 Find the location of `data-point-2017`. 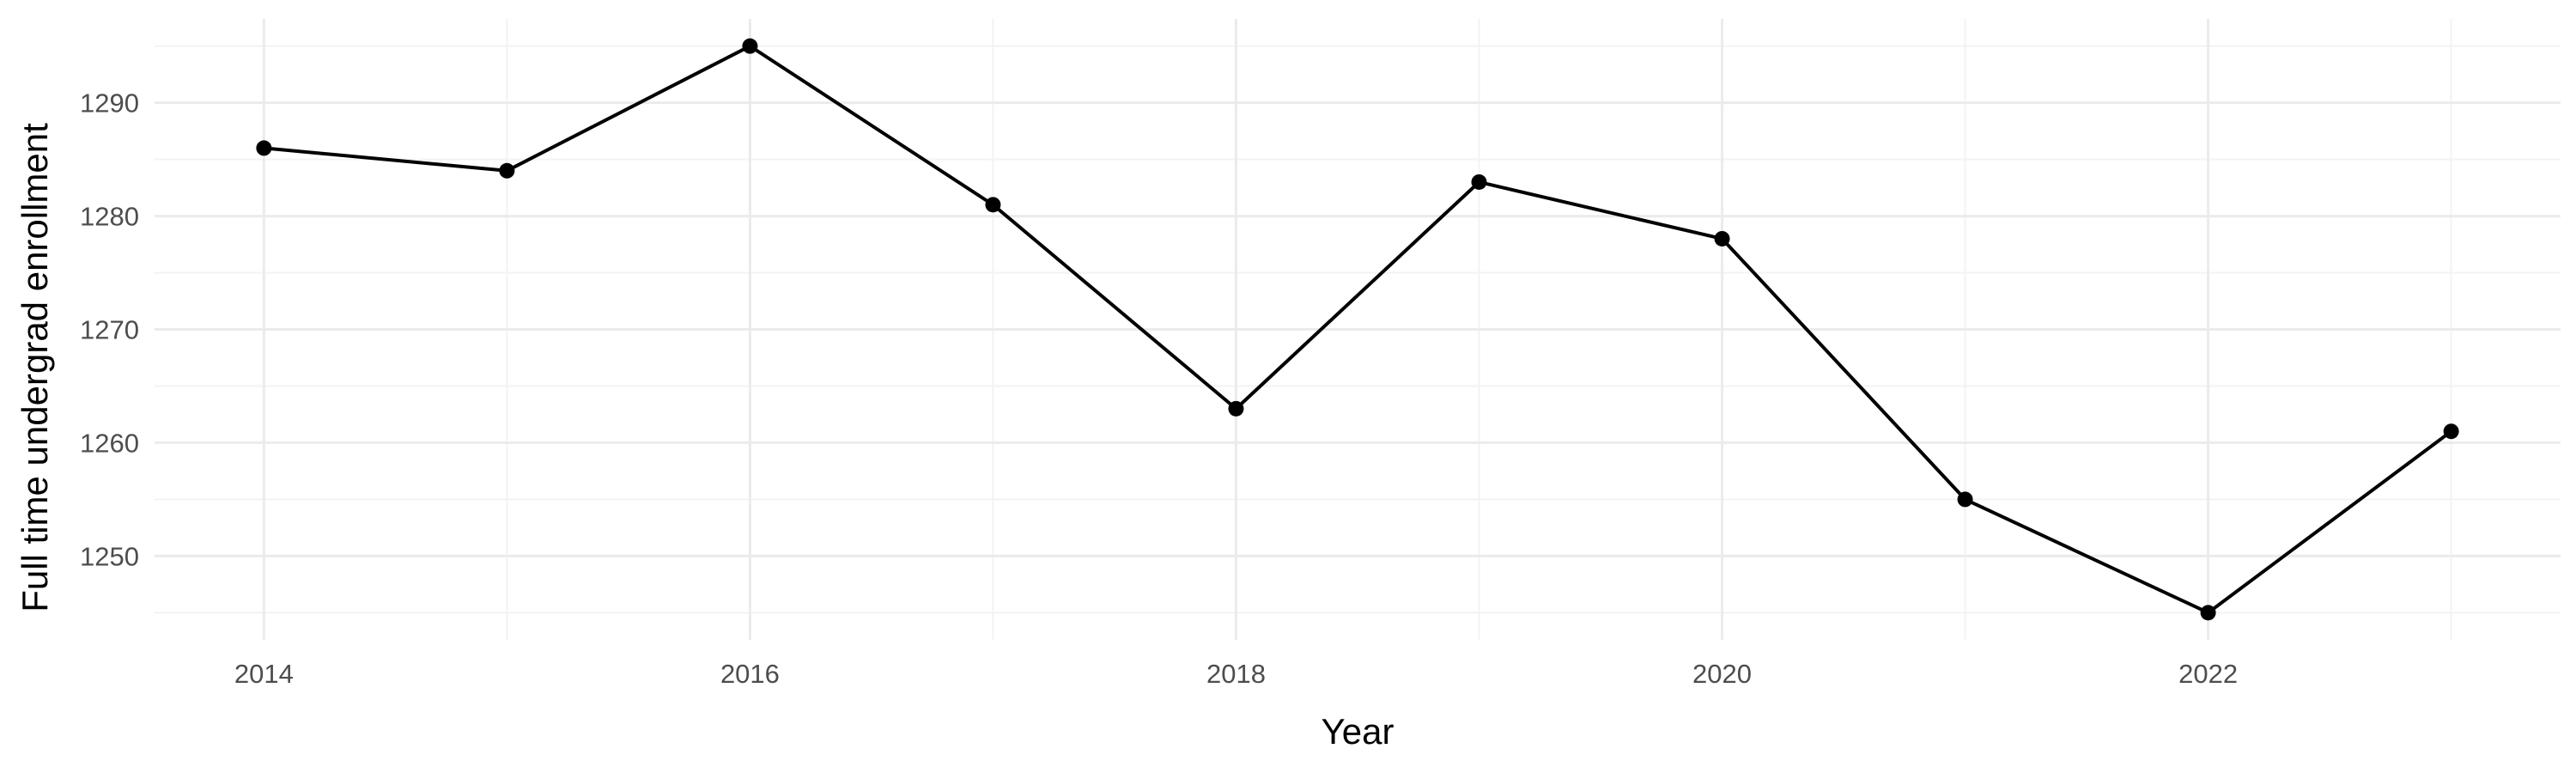

data-point-2017 is located at coordinates (993, 205).